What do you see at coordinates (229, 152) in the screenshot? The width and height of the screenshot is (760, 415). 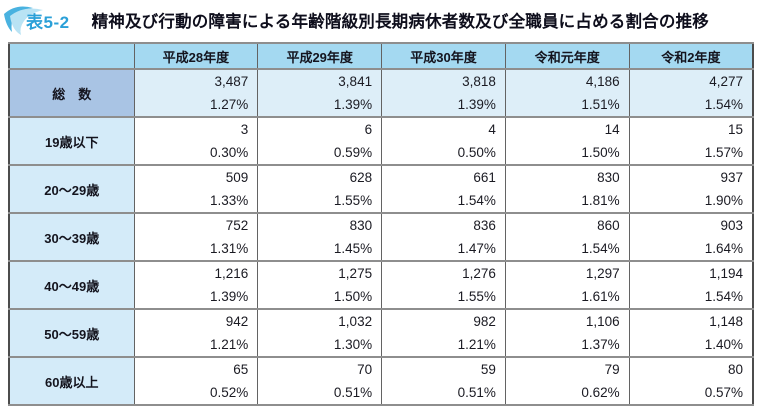 I see `percent-value: 0.30%` at bounding box center [229, 152].